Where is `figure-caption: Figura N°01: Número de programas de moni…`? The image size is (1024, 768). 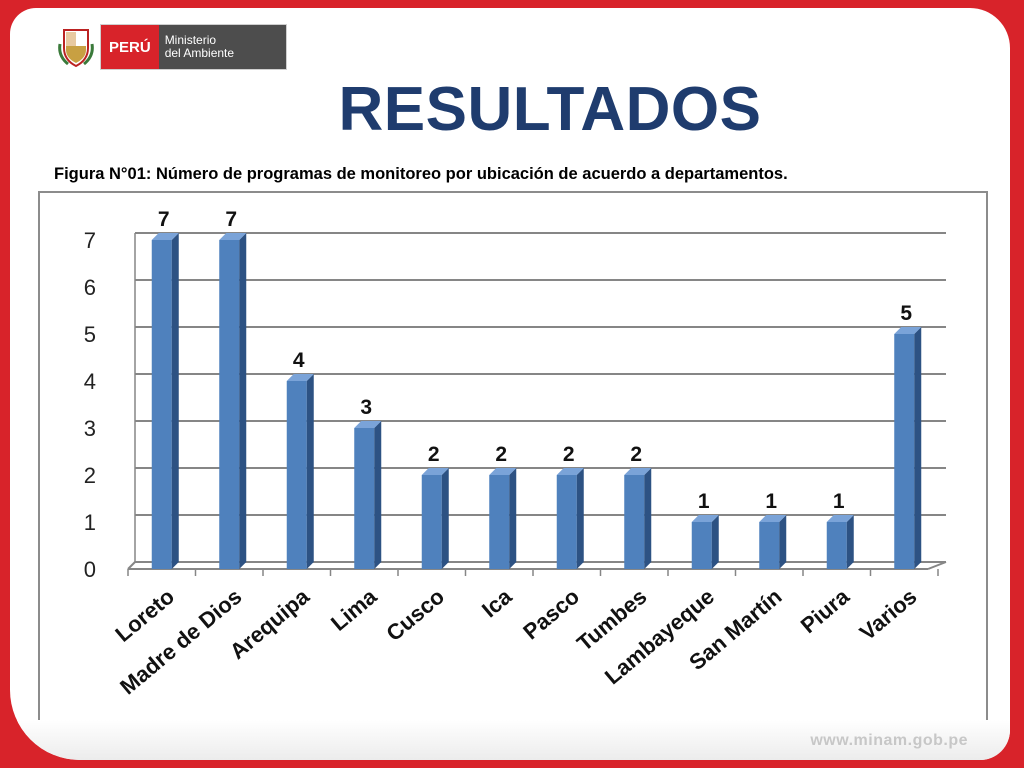
figure-caption: Figura N°01: Número de programas de moni… is located at coordinates (421, 174).